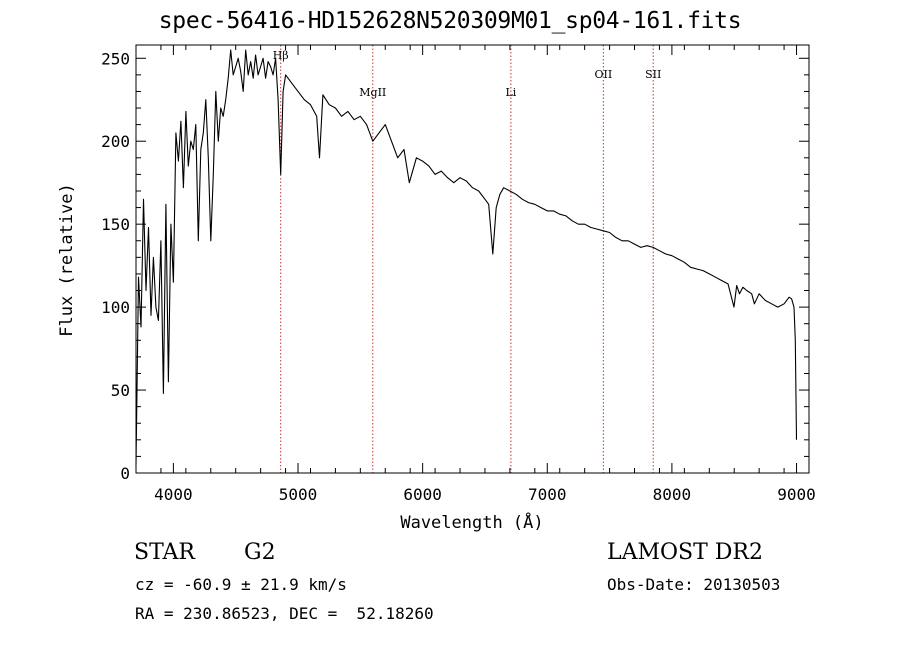 This screenshot has width=900, height=649. What do you see at coordinates (115, 307) in the screenshot?
I see `y-tick-label: 100` at bounding box center [115, 307].